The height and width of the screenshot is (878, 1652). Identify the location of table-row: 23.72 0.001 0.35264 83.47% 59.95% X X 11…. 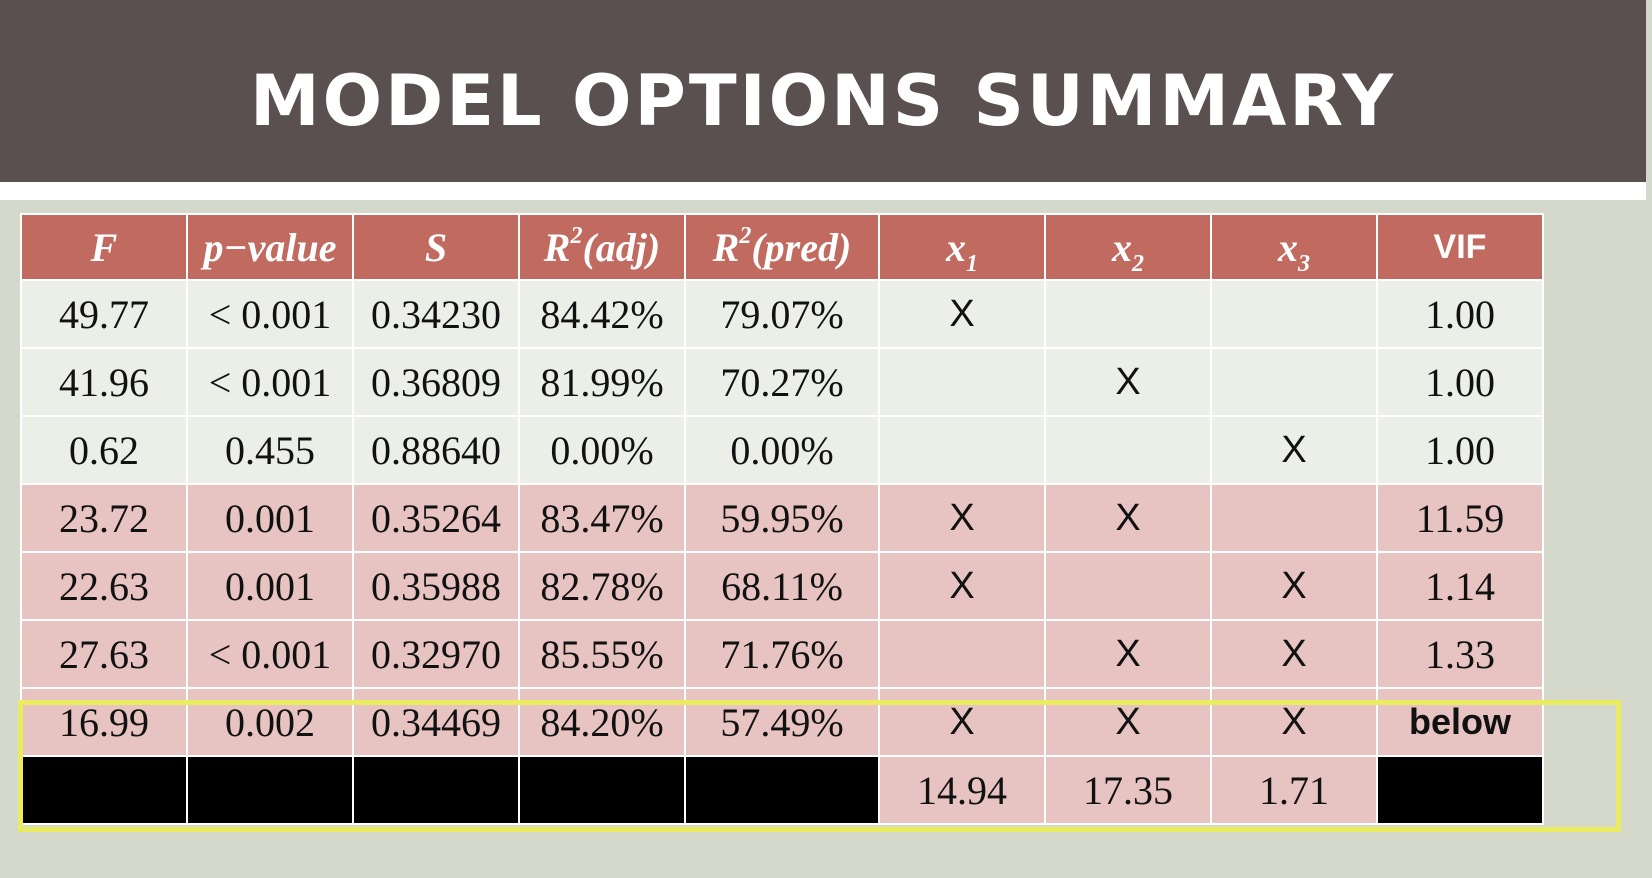
(782, 518).